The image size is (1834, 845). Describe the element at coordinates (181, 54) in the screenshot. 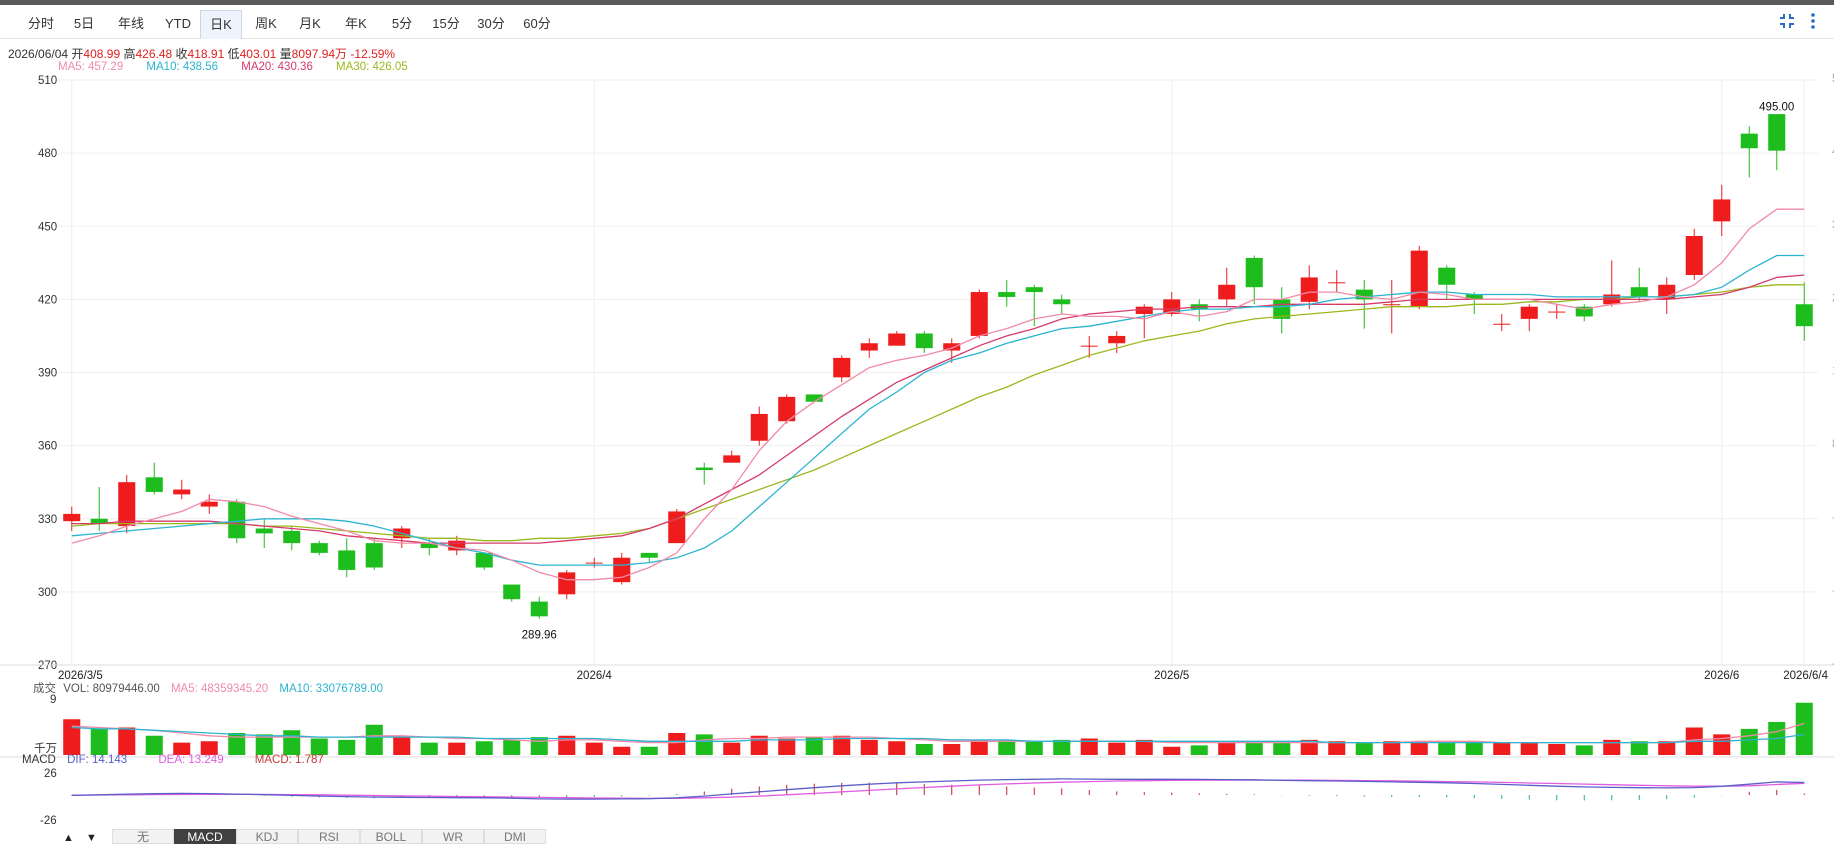

I see `close-label: 收` at that location.